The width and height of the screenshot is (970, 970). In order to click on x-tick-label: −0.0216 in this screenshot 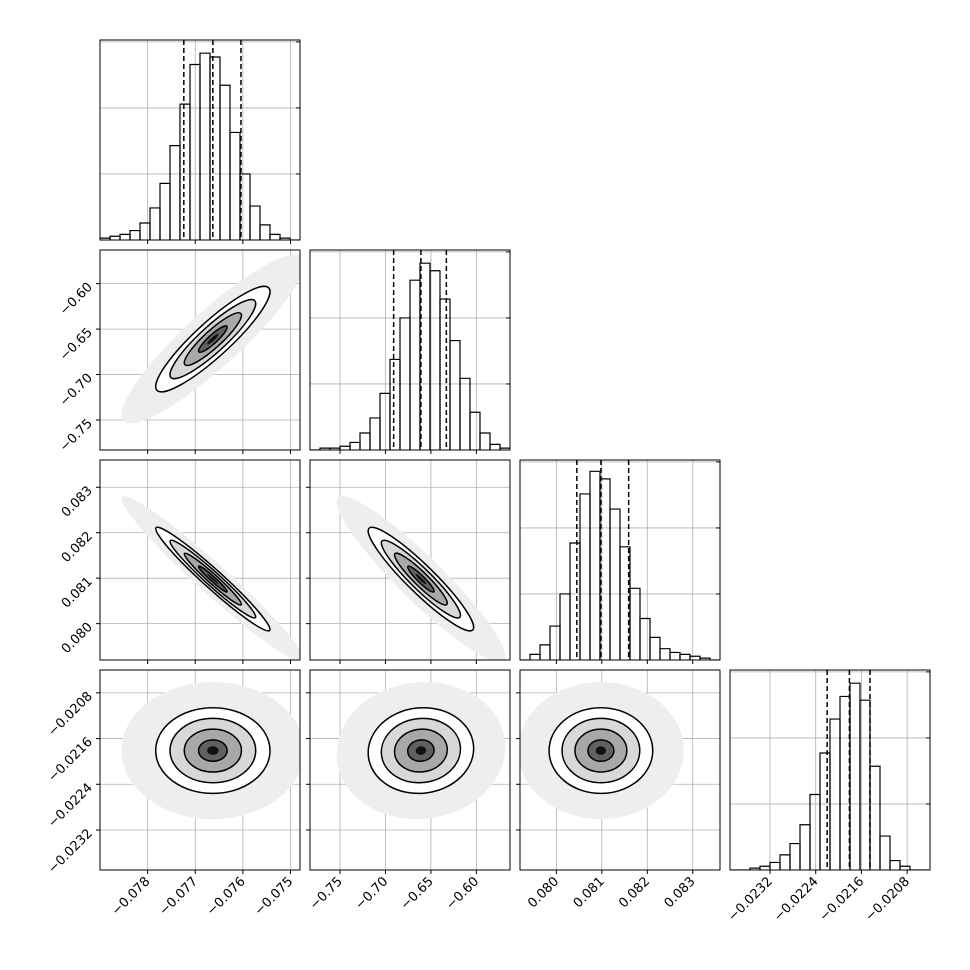, I will do `click(842, 899)`.